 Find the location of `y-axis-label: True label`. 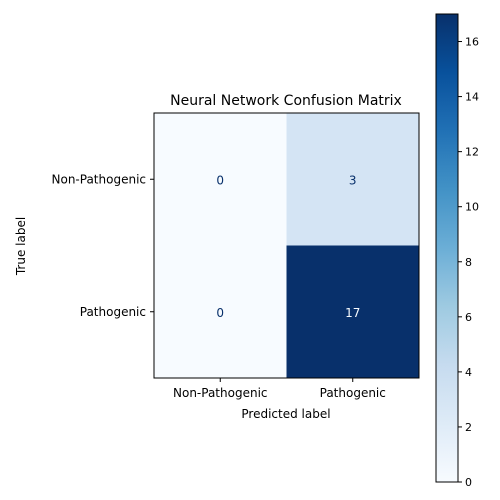

y-axis-label: True label is located at coordinates (21, 246).